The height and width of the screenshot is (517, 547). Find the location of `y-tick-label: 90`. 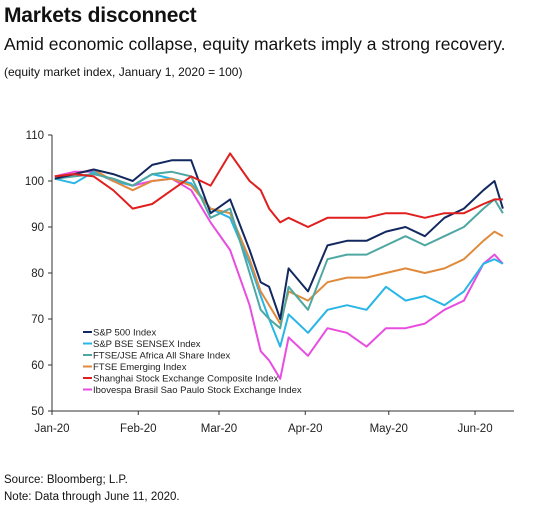

y-tick-label: 90 is located at coordinates (37, 228).